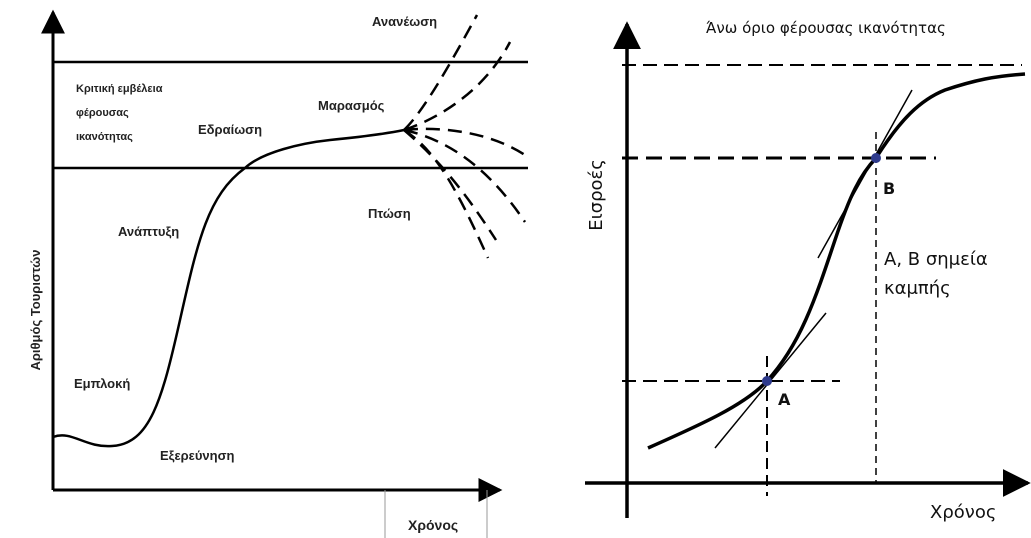 This screenshot has width=1031, height=538. What do you see at coordinates (104, 137) in the screenshot?
I see `capacity-label-line3: ικανότητας` at bounding box center [104, 137].